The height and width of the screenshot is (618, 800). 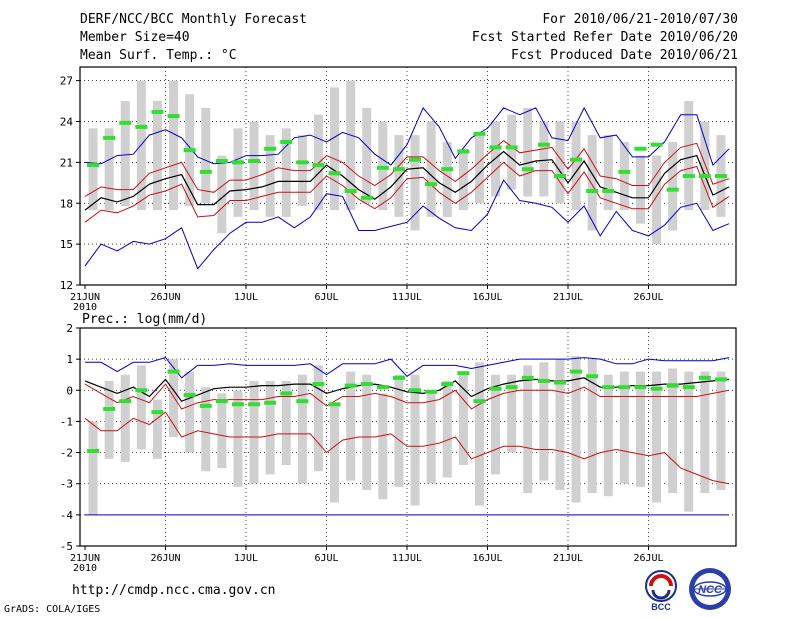 What do you see at coordinates (67, 515) in the screenshot?
I see `y-tick-label: -4` at bounding box center [67, 515].